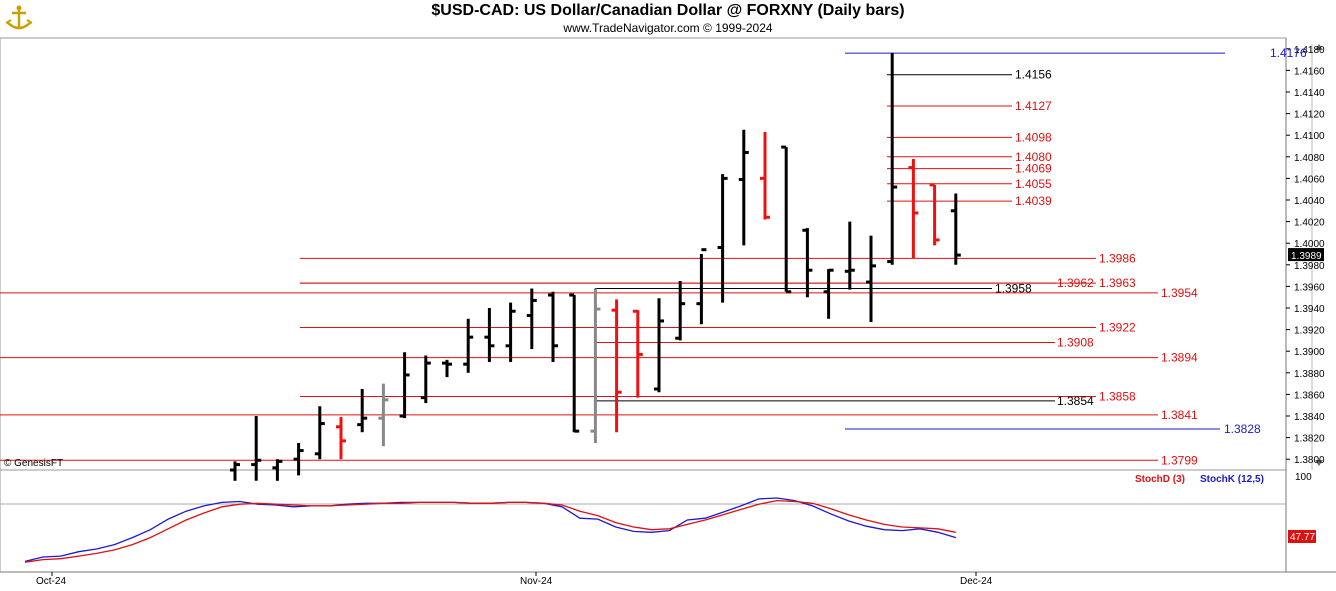 The width and height of the screenshot is (1336, 591). I want to click on date-axis: Oct-24 Nov-24 Dec-24, so click(514, 579).